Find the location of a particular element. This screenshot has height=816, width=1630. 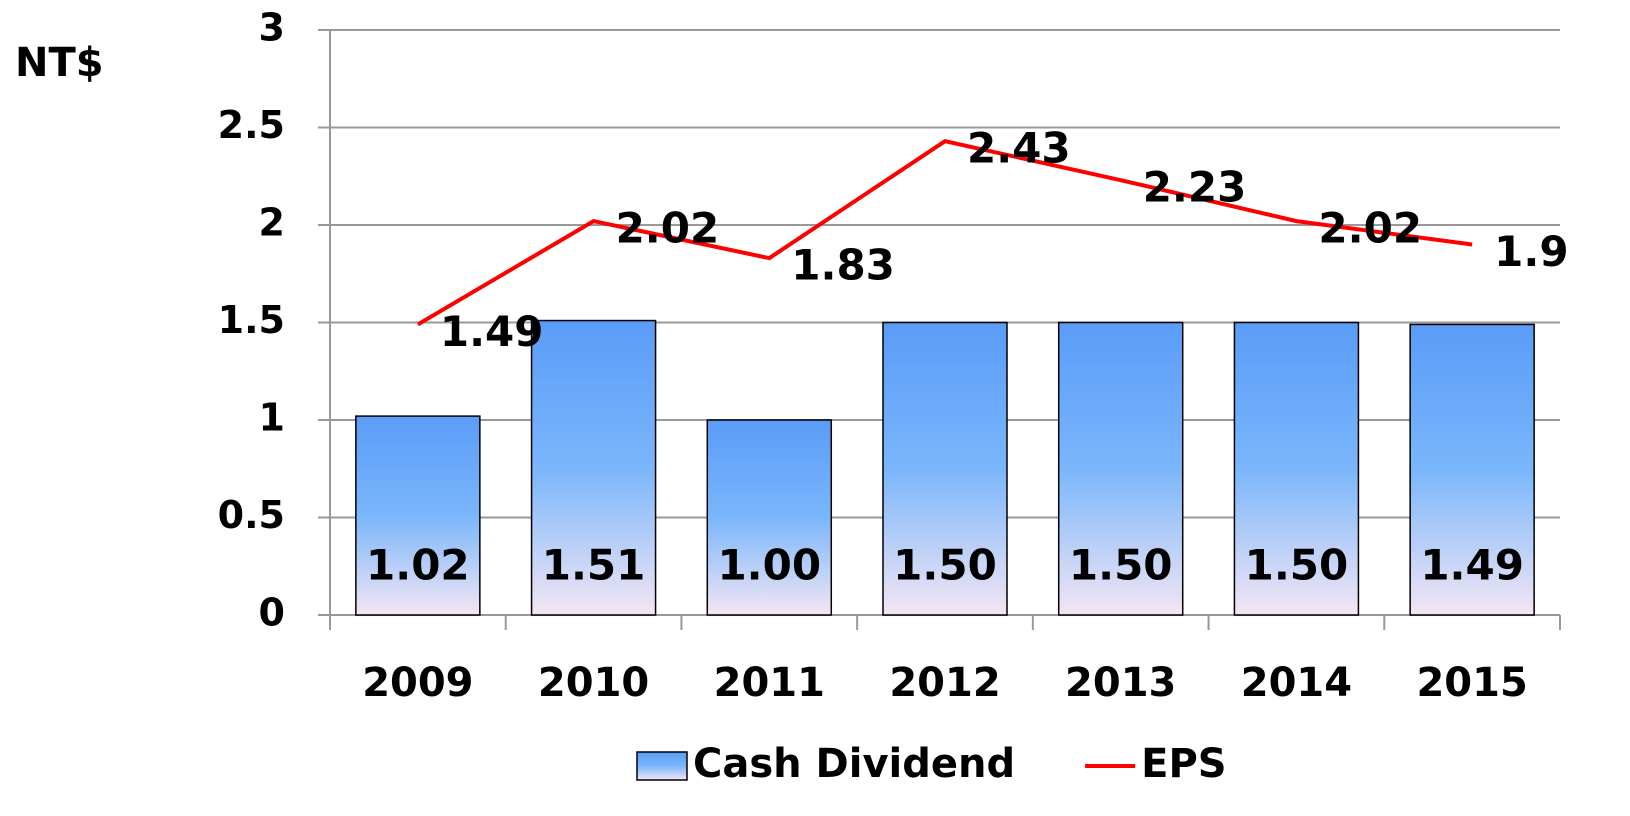

y-tick-label: 3 is located at coordinates (272, 28).